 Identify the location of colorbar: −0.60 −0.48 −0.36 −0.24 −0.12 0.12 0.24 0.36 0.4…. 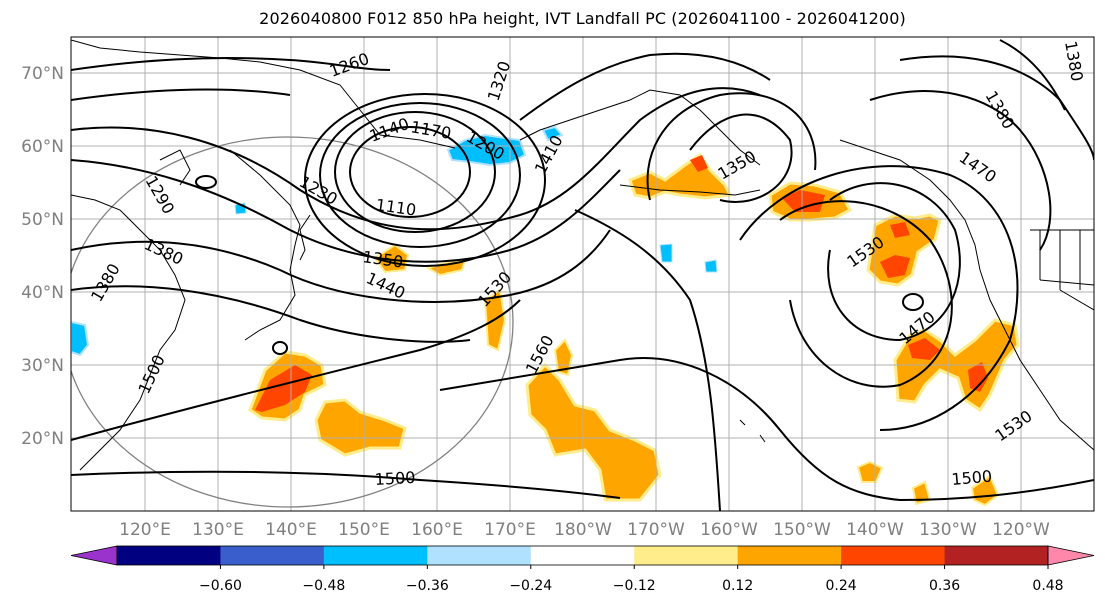
(582, 569).